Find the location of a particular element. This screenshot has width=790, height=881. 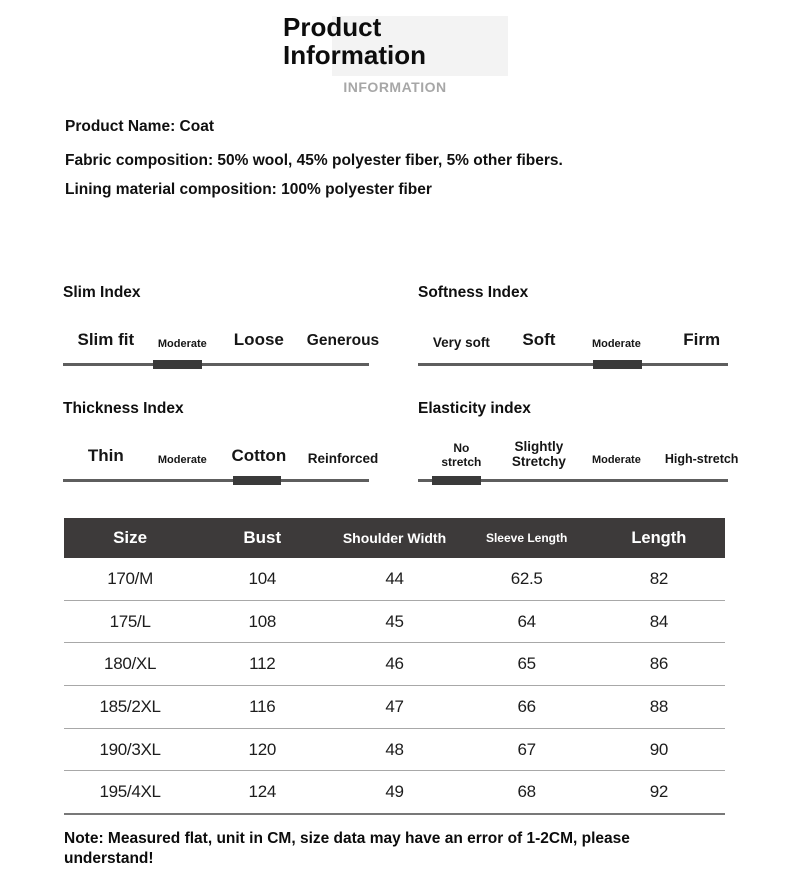

table-cell: 62.5 is located at coordinates (526, 578).